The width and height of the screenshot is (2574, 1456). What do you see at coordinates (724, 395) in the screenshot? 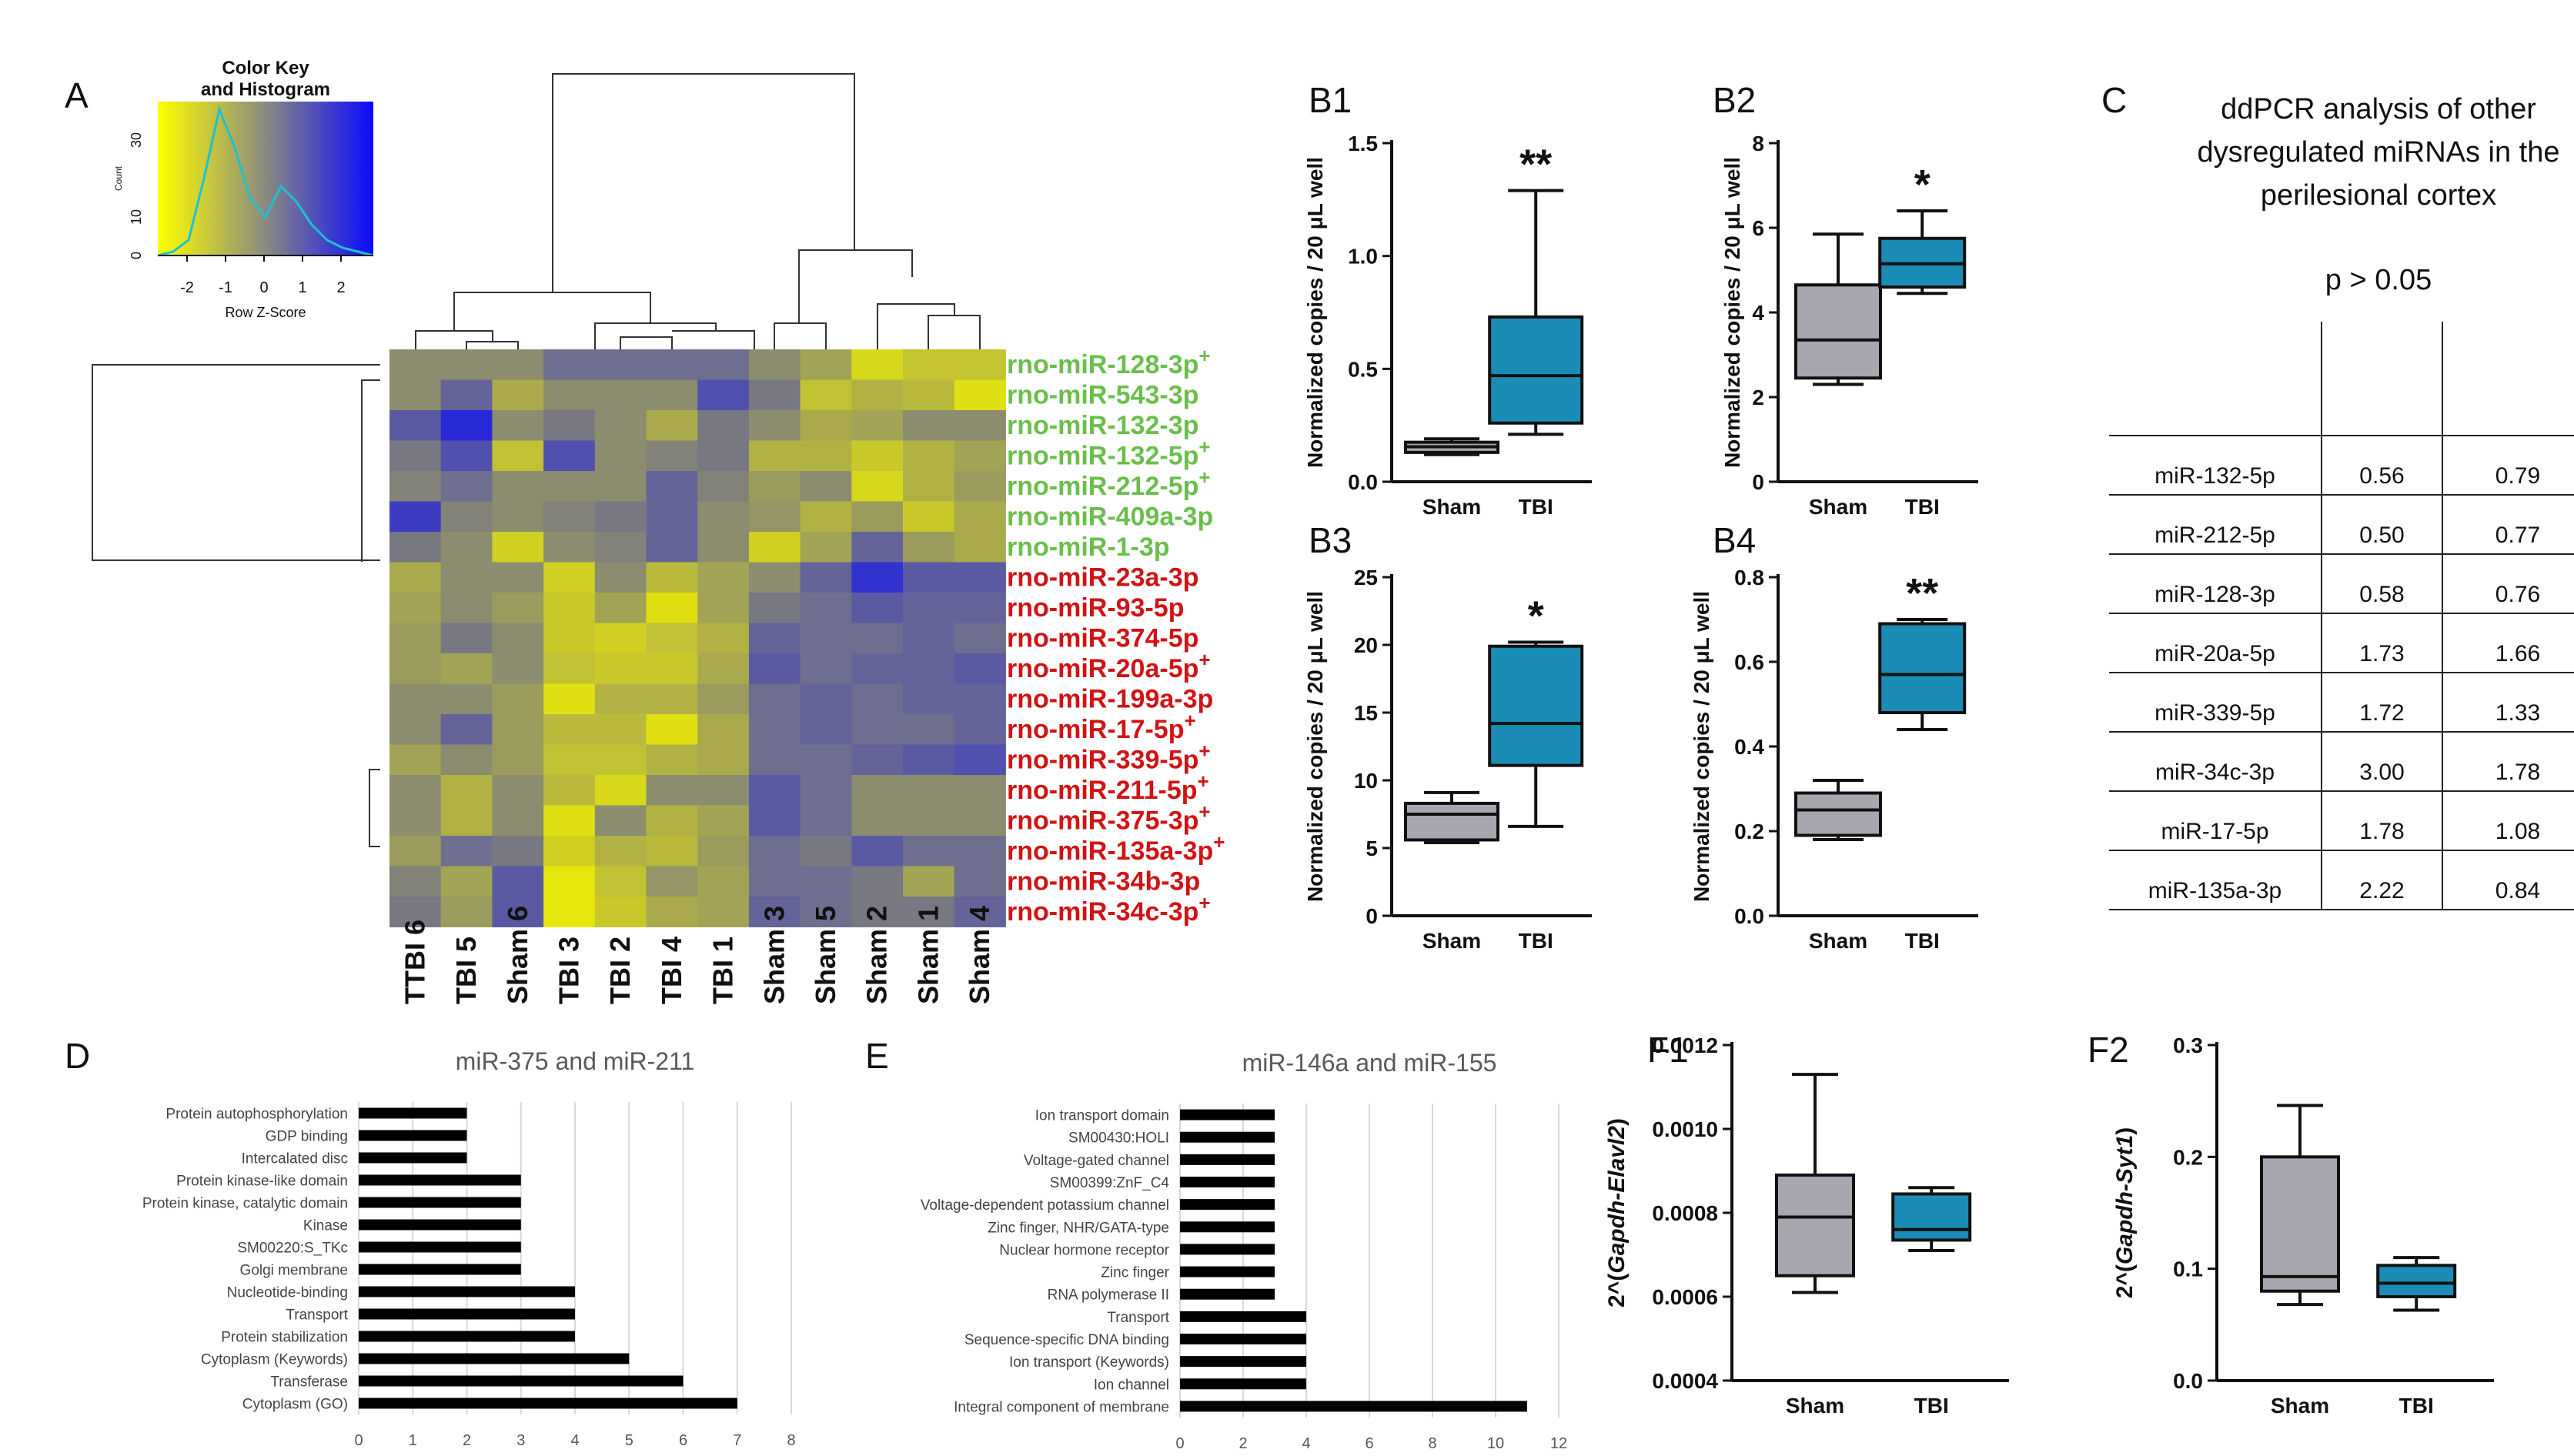
I see `heatmap-cell-r1-c6` at bounding box center [724, 395].